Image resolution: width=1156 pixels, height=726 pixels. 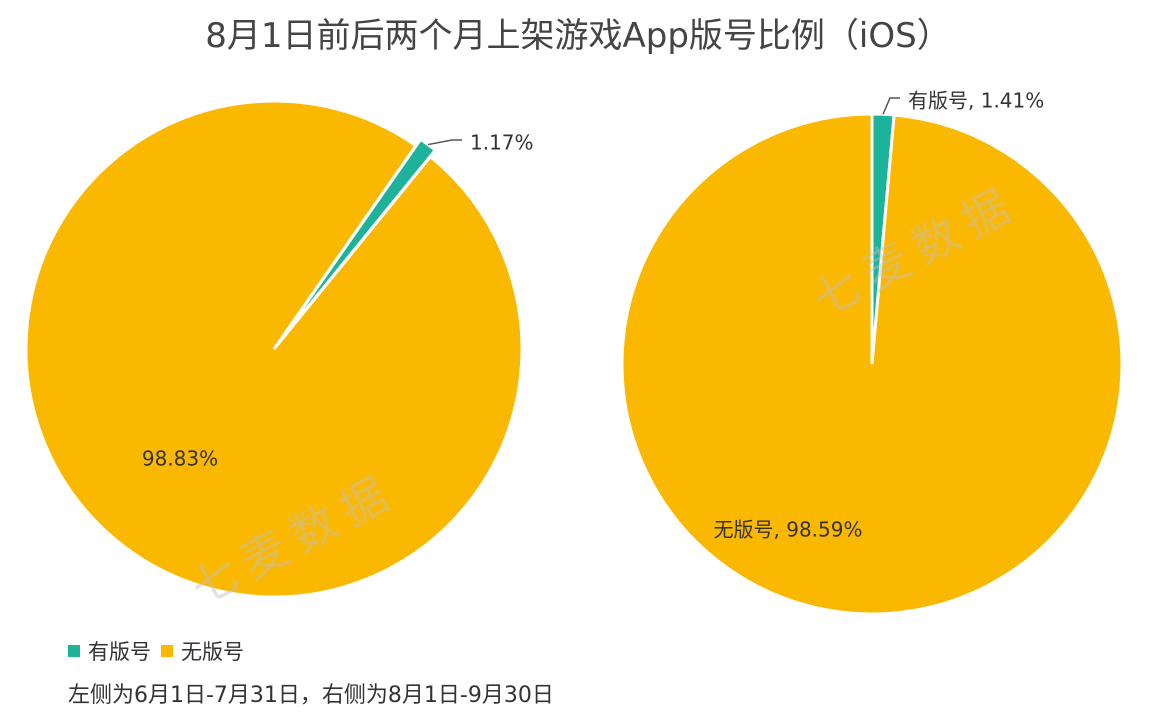 I want to click on pie-1-label-0: 有版号, 1.41%, so click(x=976, y=101).